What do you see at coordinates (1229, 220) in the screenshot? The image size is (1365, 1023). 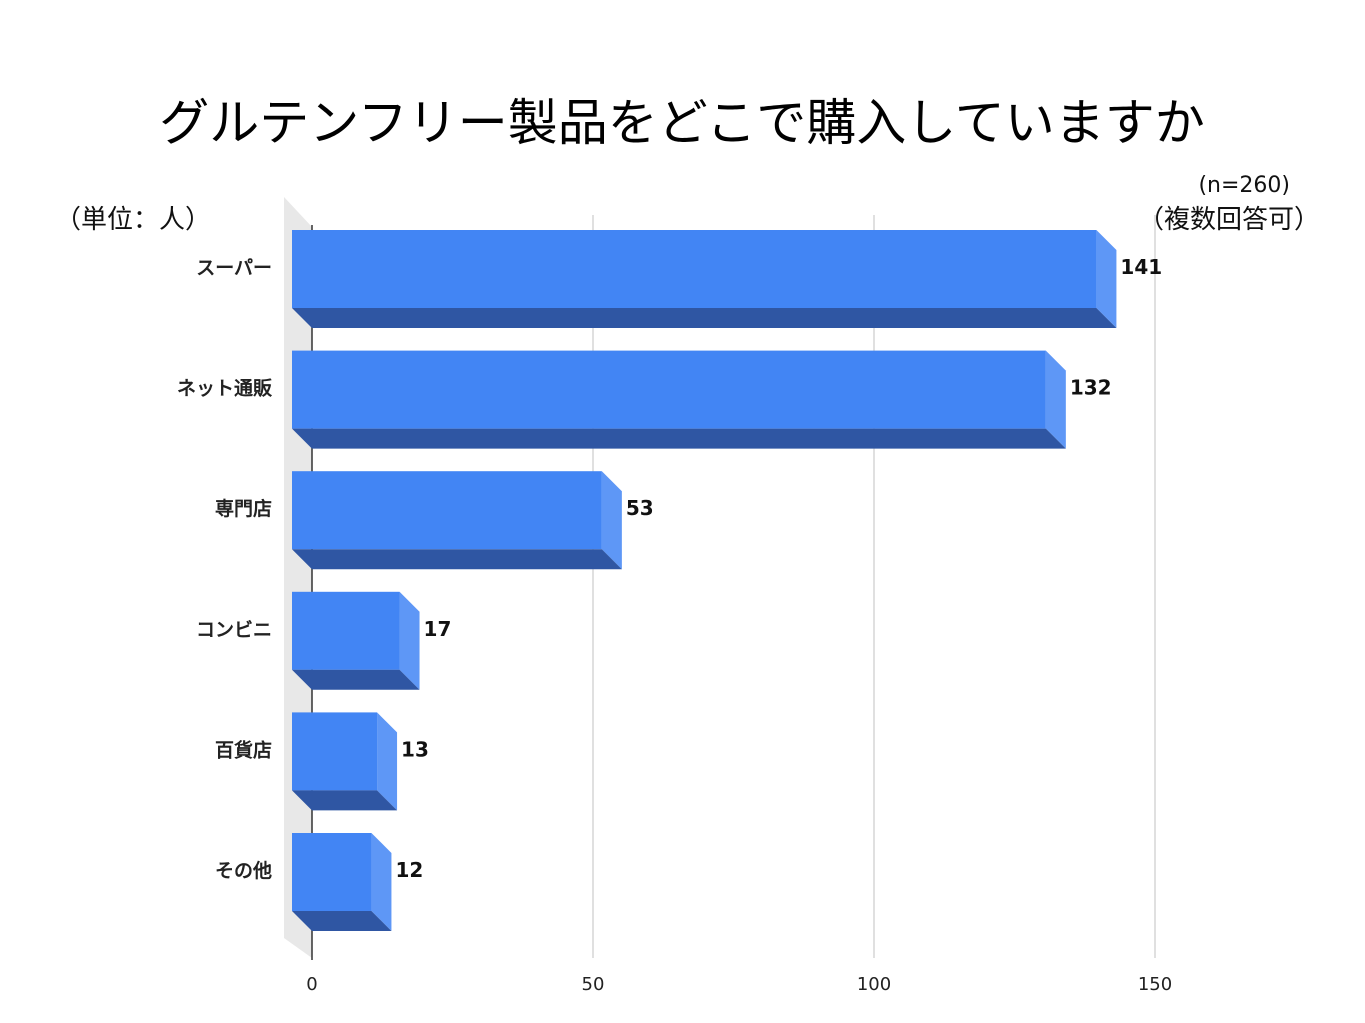 I see `multi-answer-note: （複数回答可）` at bounding box center [1229, 220].